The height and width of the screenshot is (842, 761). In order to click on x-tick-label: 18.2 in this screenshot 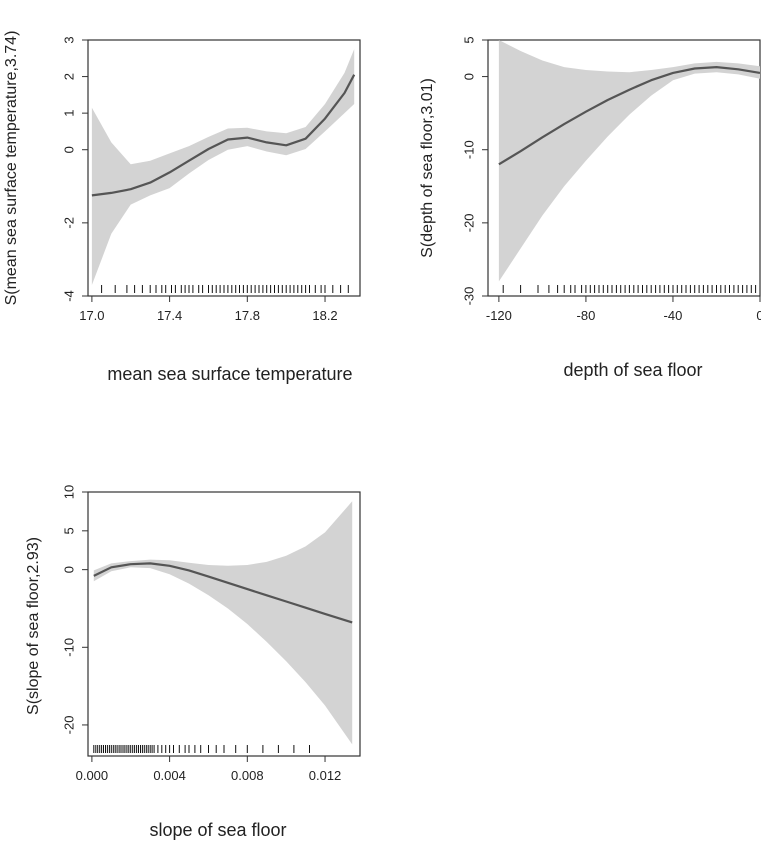, I will do `click(324, 315)`.